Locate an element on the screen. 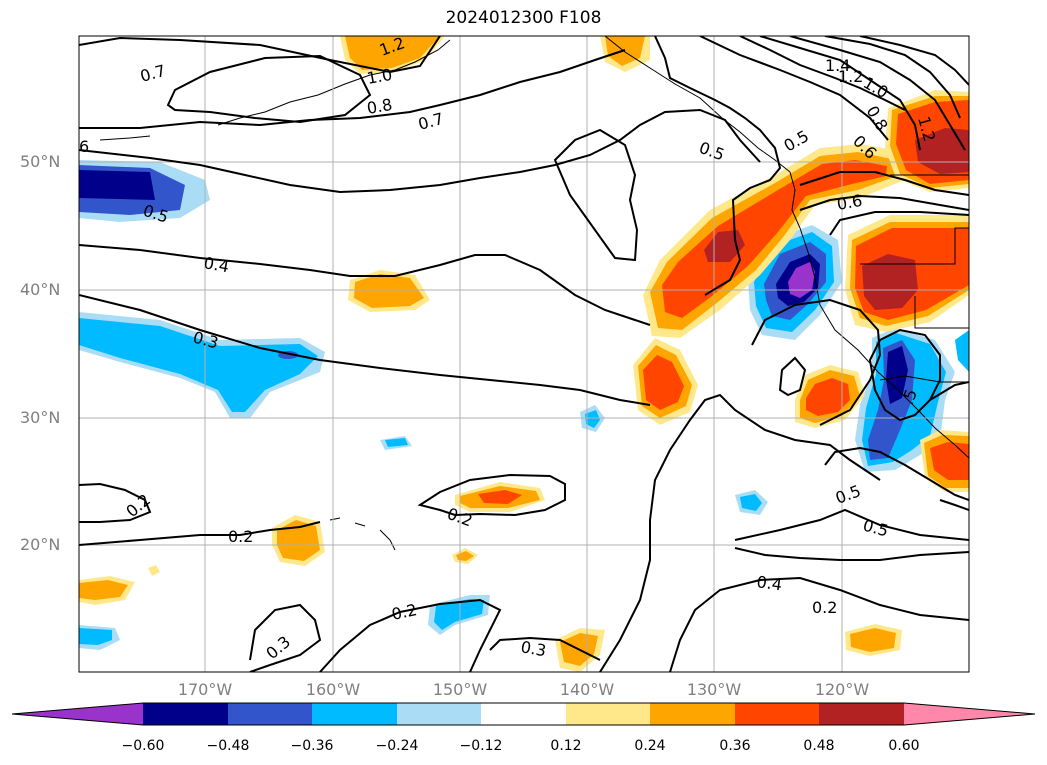  latitude-label: 50°N is located at coordinates (40, 161).